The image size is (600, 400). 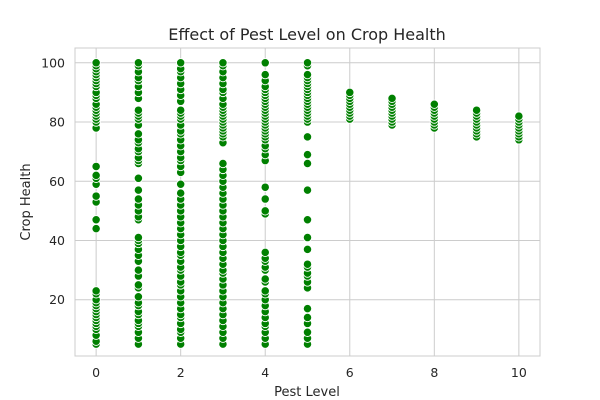 What do you see at coordinates (57, 181) in the screenshot?
I see `y-tick-label: 60` at bounding box center [57, 181].